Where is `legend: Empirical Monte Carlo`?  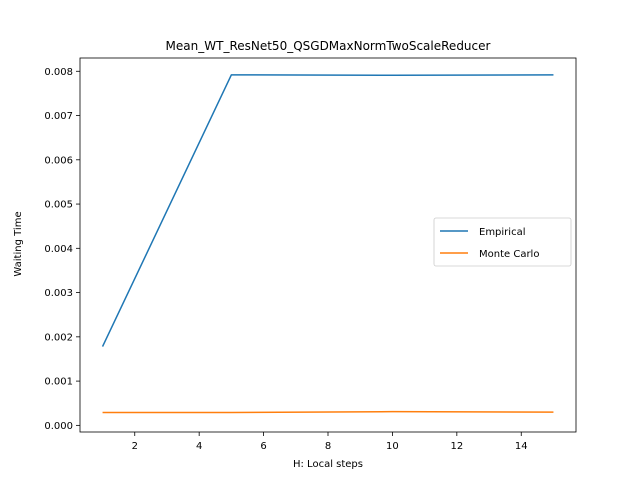 legend: Empirical Monte Carlo is located at coordinates (502, 242).